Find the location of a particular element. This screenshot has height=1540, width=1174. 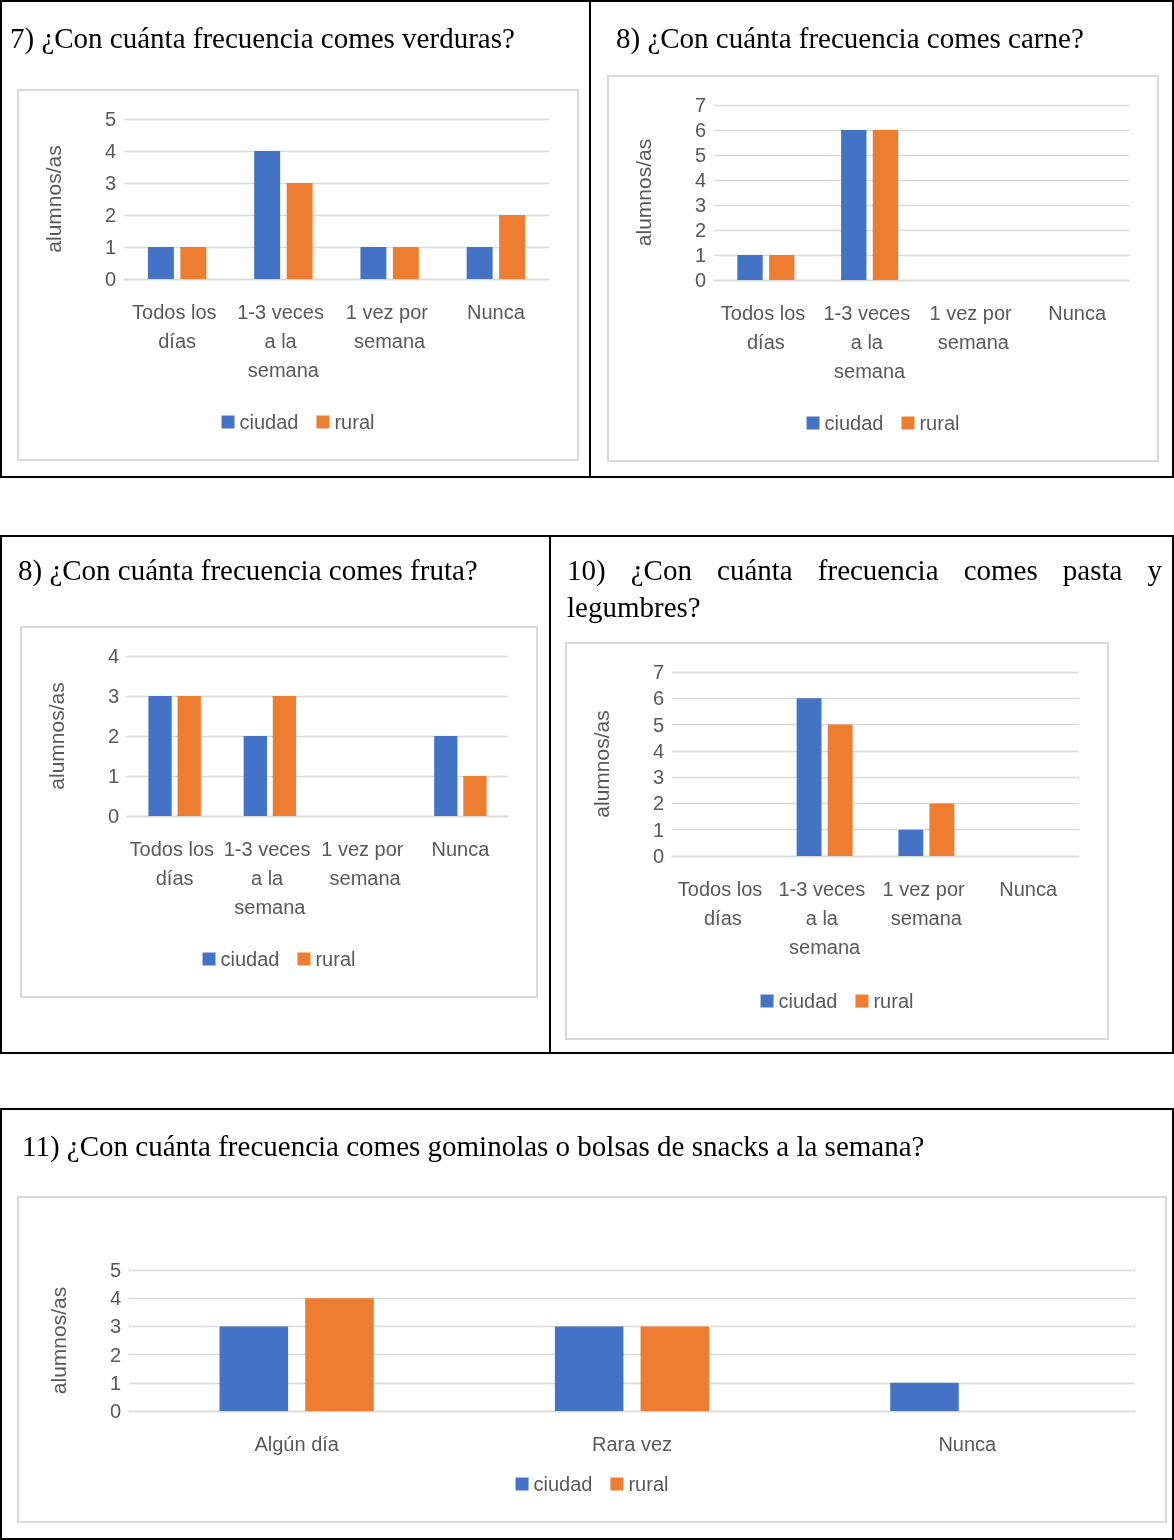

chart-title: 11) ¿Con cuánta frecuencia comes gominolas o bolsas de snacks a la semana? is located at coordinates (474, 1146).